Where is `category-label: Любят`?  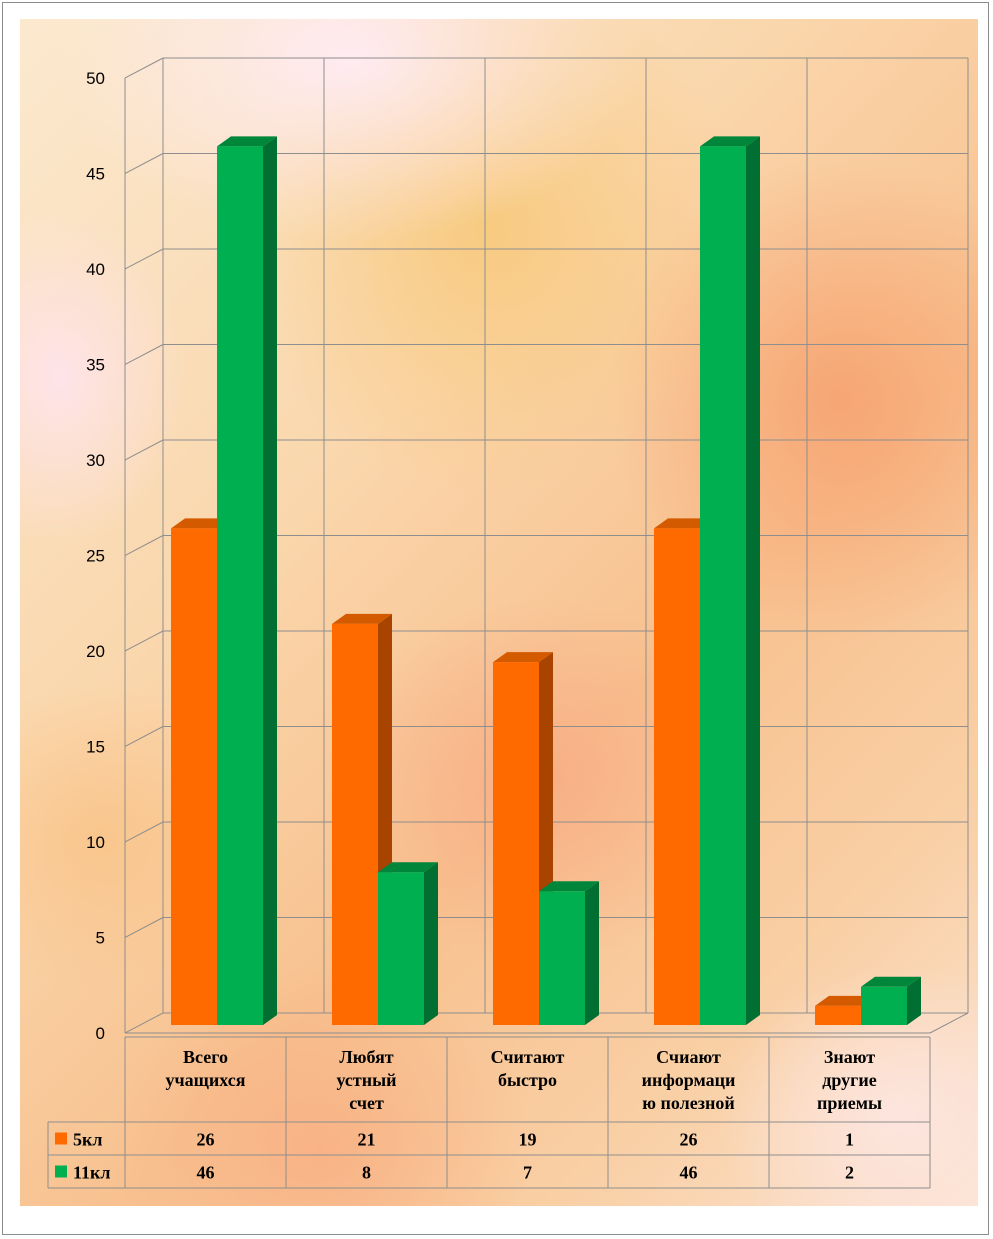 category-label: Любят is located at coordinates (366, 1057).